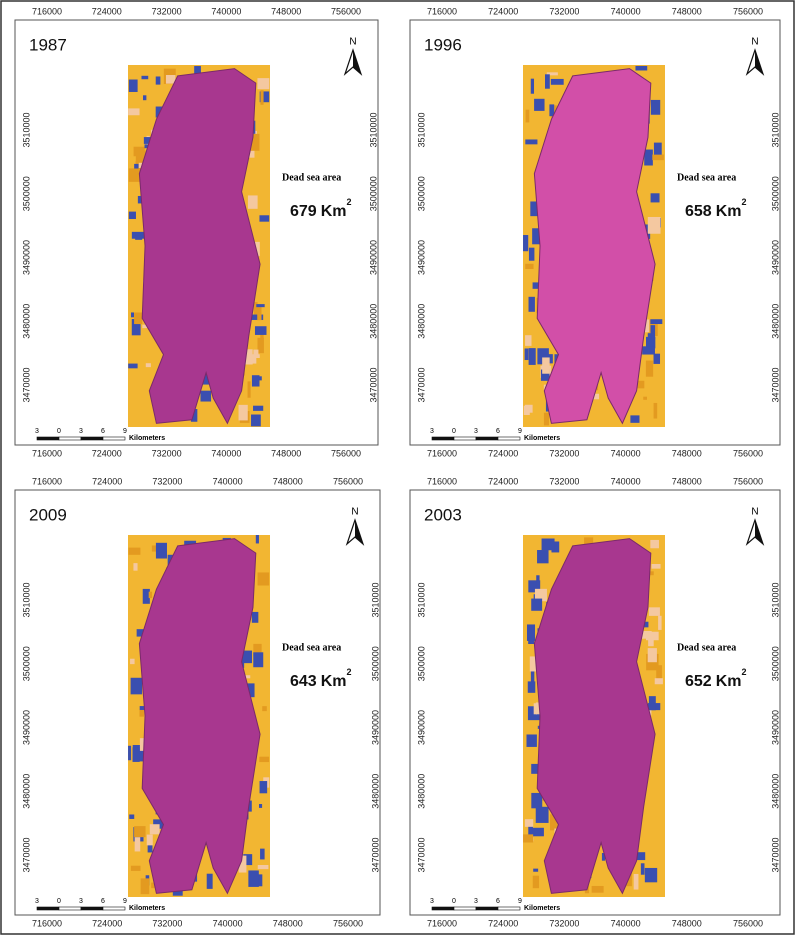  I want to click on lake, so click(199, 716).